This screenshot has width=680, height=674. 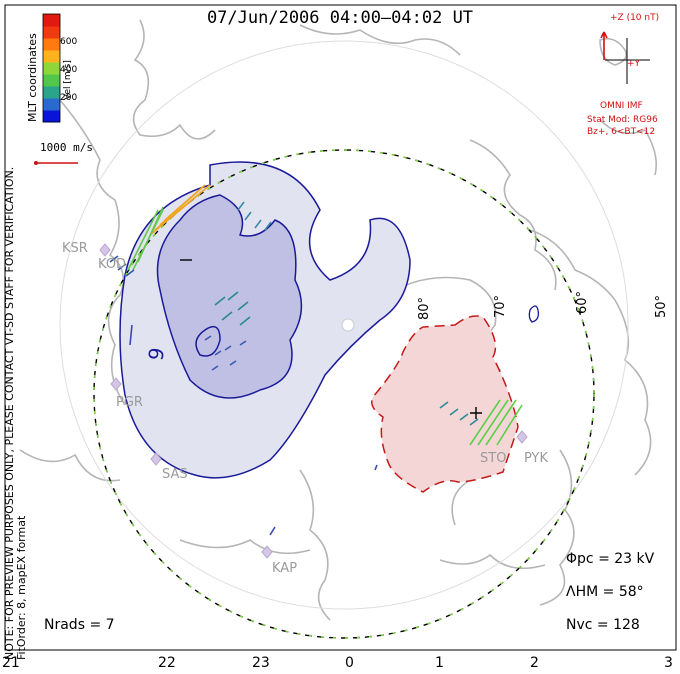 I want to click on colorbar-tick-400: 400, so click(x=69, y=70).